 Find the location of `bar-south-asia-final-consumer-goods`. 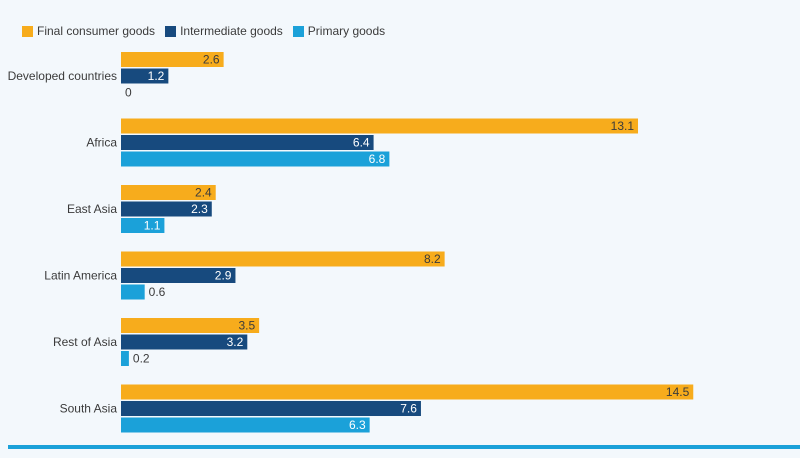

bar-south-asia-final-consumer-goods is located at coordinates (407, 392).